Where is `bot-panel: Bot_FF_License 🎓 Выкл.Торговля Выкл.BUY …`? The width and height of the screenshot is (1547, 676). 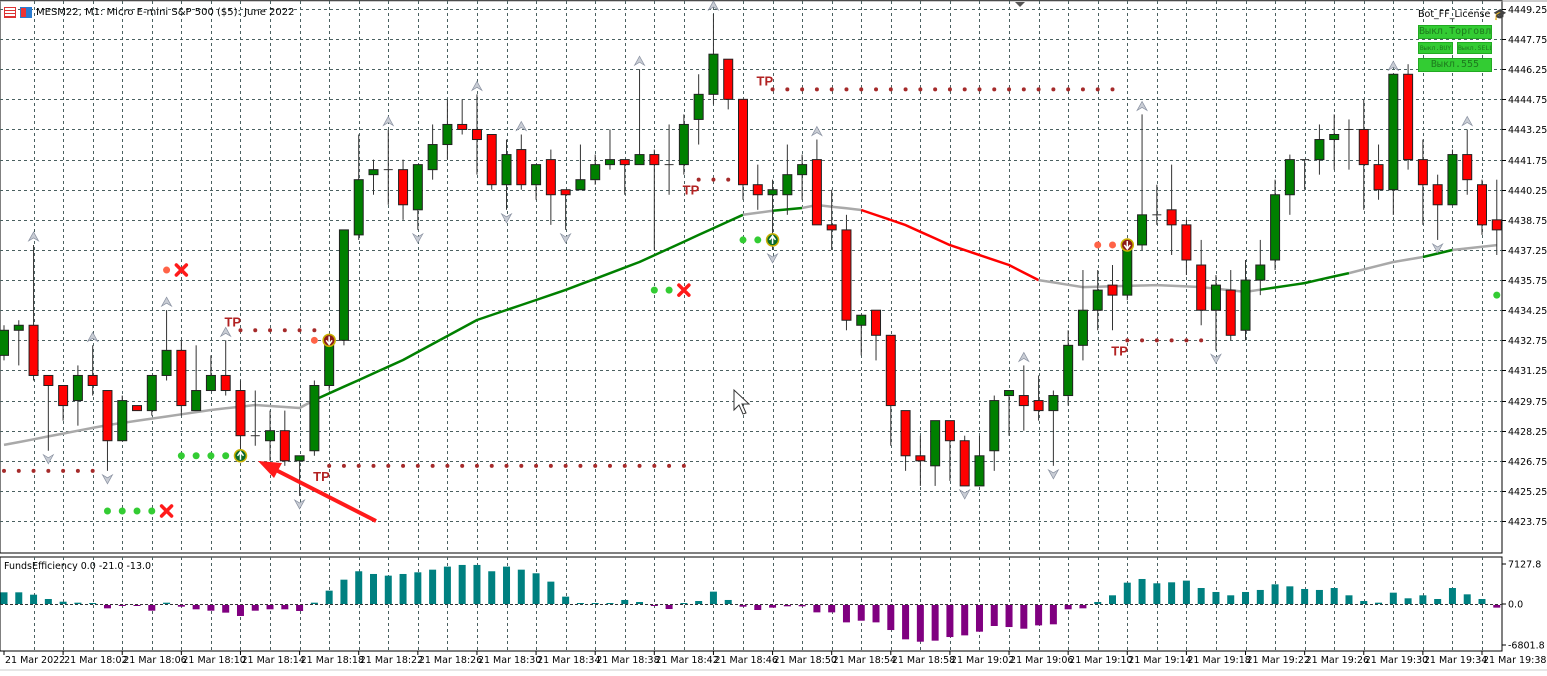
bot-panel: Bot_FF_License 🎓 Выкл.Торговля Выкл.BUY … is located at coordinates (1462, 39).